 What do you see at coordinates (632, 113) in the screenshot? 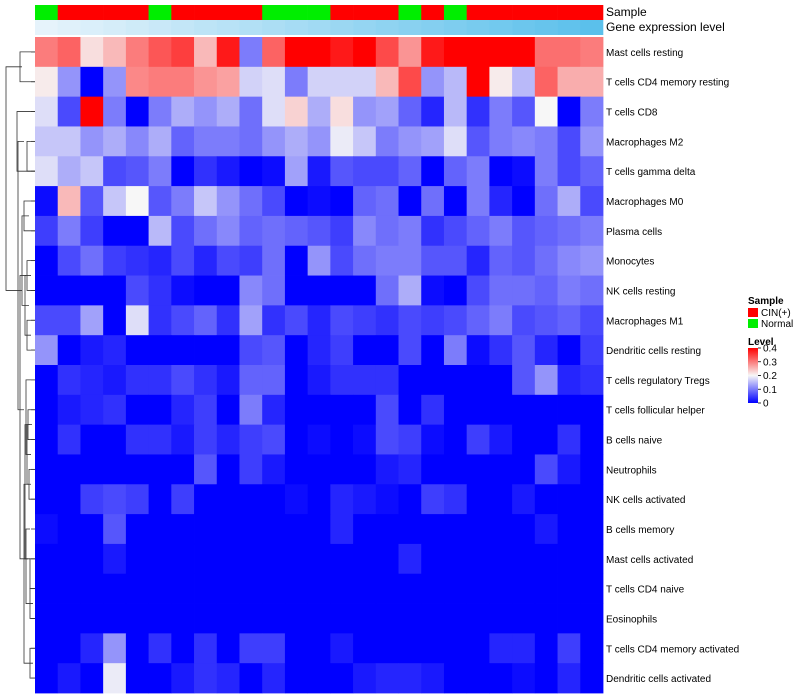
I see `row-label: T cells CD8` at bounding box center [632, 113].